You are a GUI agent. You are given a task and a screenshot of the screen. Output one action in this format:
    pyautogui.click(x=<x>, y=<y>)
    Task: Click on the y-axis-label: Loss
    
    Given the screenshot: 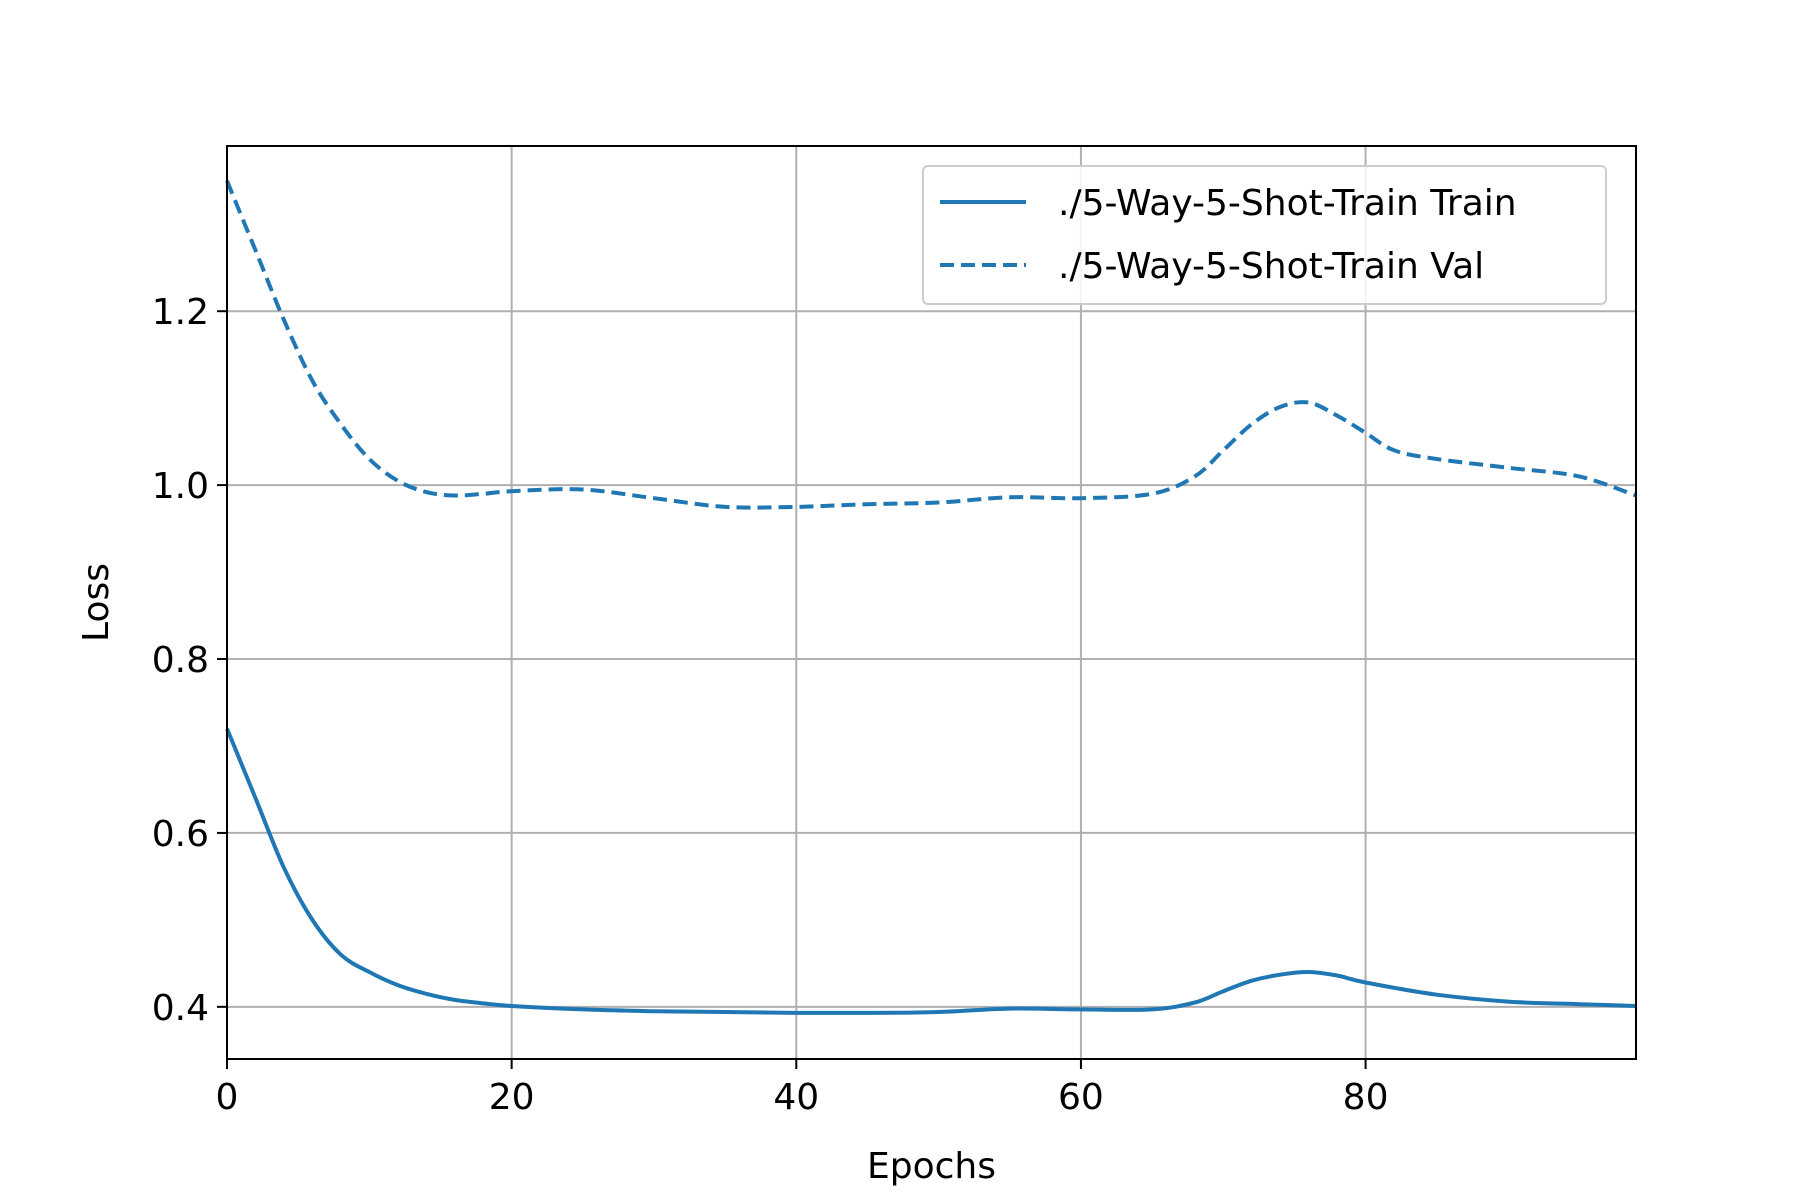 What is the action you would take?
    pyautogui.click(x=96, y=602)
    